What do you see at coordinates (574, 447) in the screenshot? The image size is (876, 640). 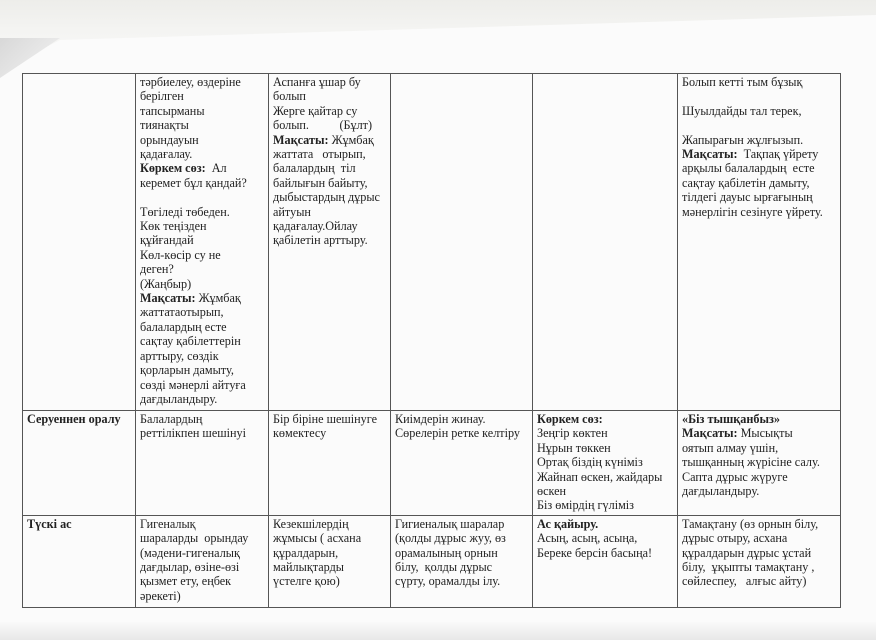 I see `cell-text: Нұрын төккен` at bounding box center [574, 447].